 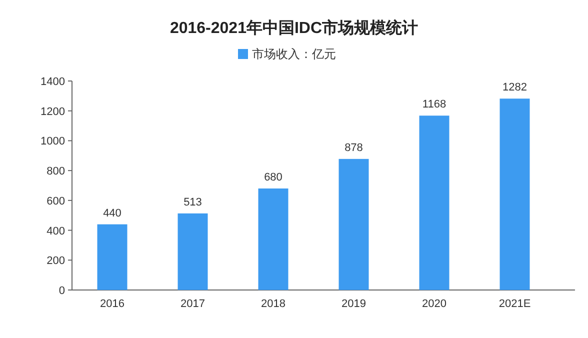 I want to click on data-label: 1168, so click(x=434, y=104).